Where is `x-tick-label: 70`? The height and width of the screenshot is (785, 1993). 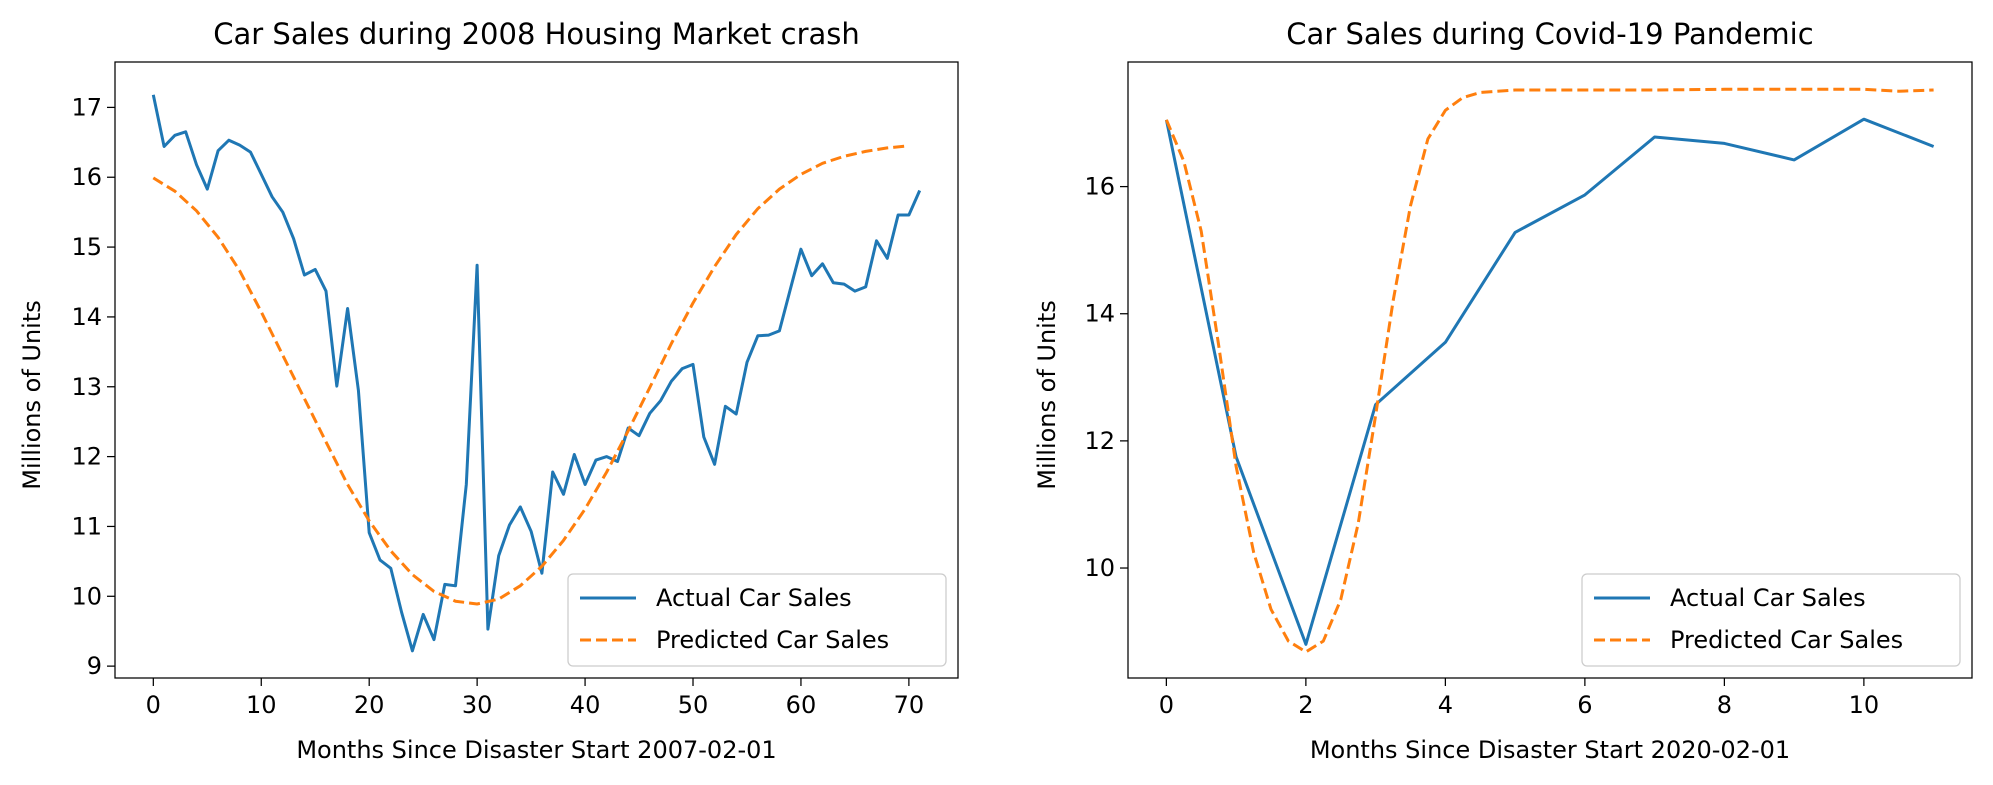 x-tick-label: 70 is located at coordinates (909, 705).